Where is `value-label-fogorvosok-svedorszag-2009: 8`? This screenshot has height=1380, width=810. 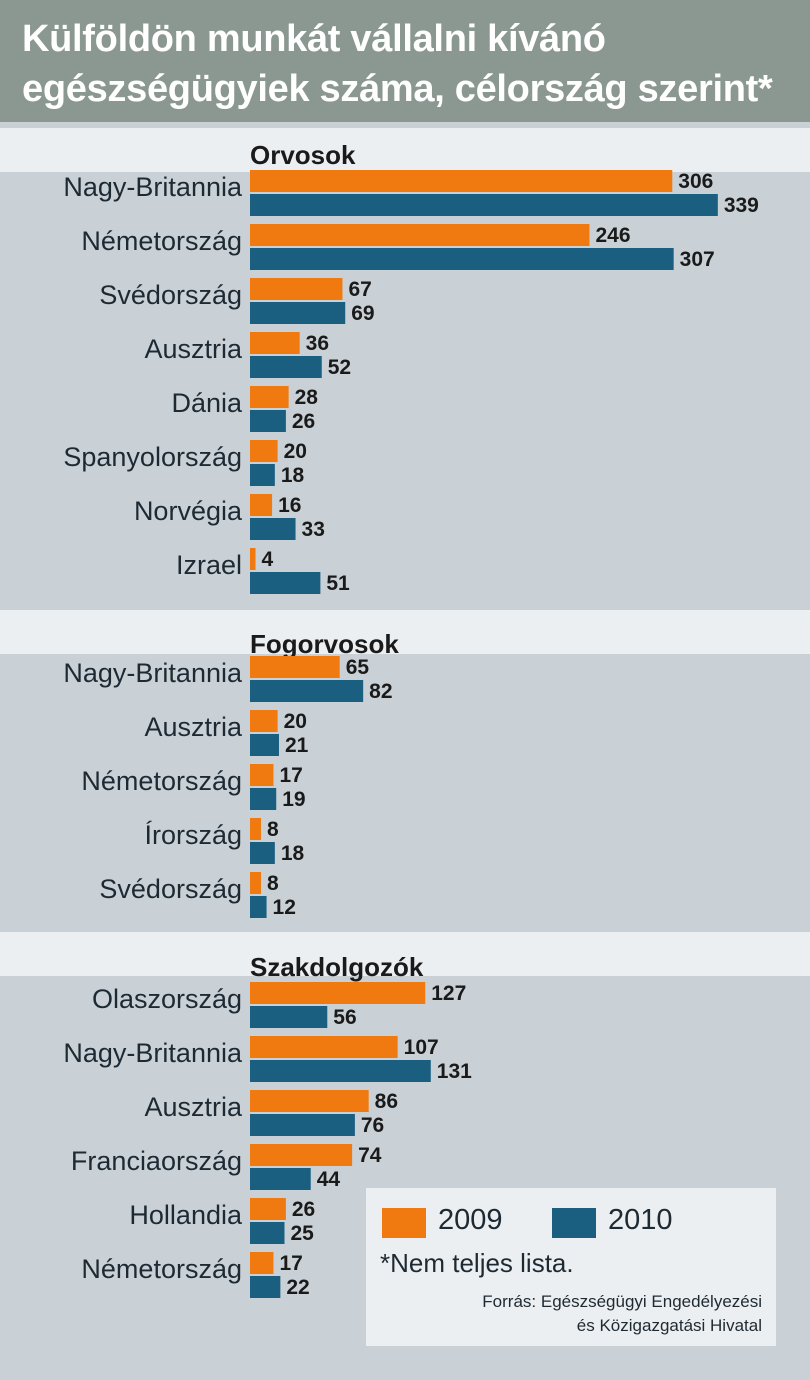
value-label-fogorvosok-svedorszag-2009: 8 is located at coordinates (273, 883).